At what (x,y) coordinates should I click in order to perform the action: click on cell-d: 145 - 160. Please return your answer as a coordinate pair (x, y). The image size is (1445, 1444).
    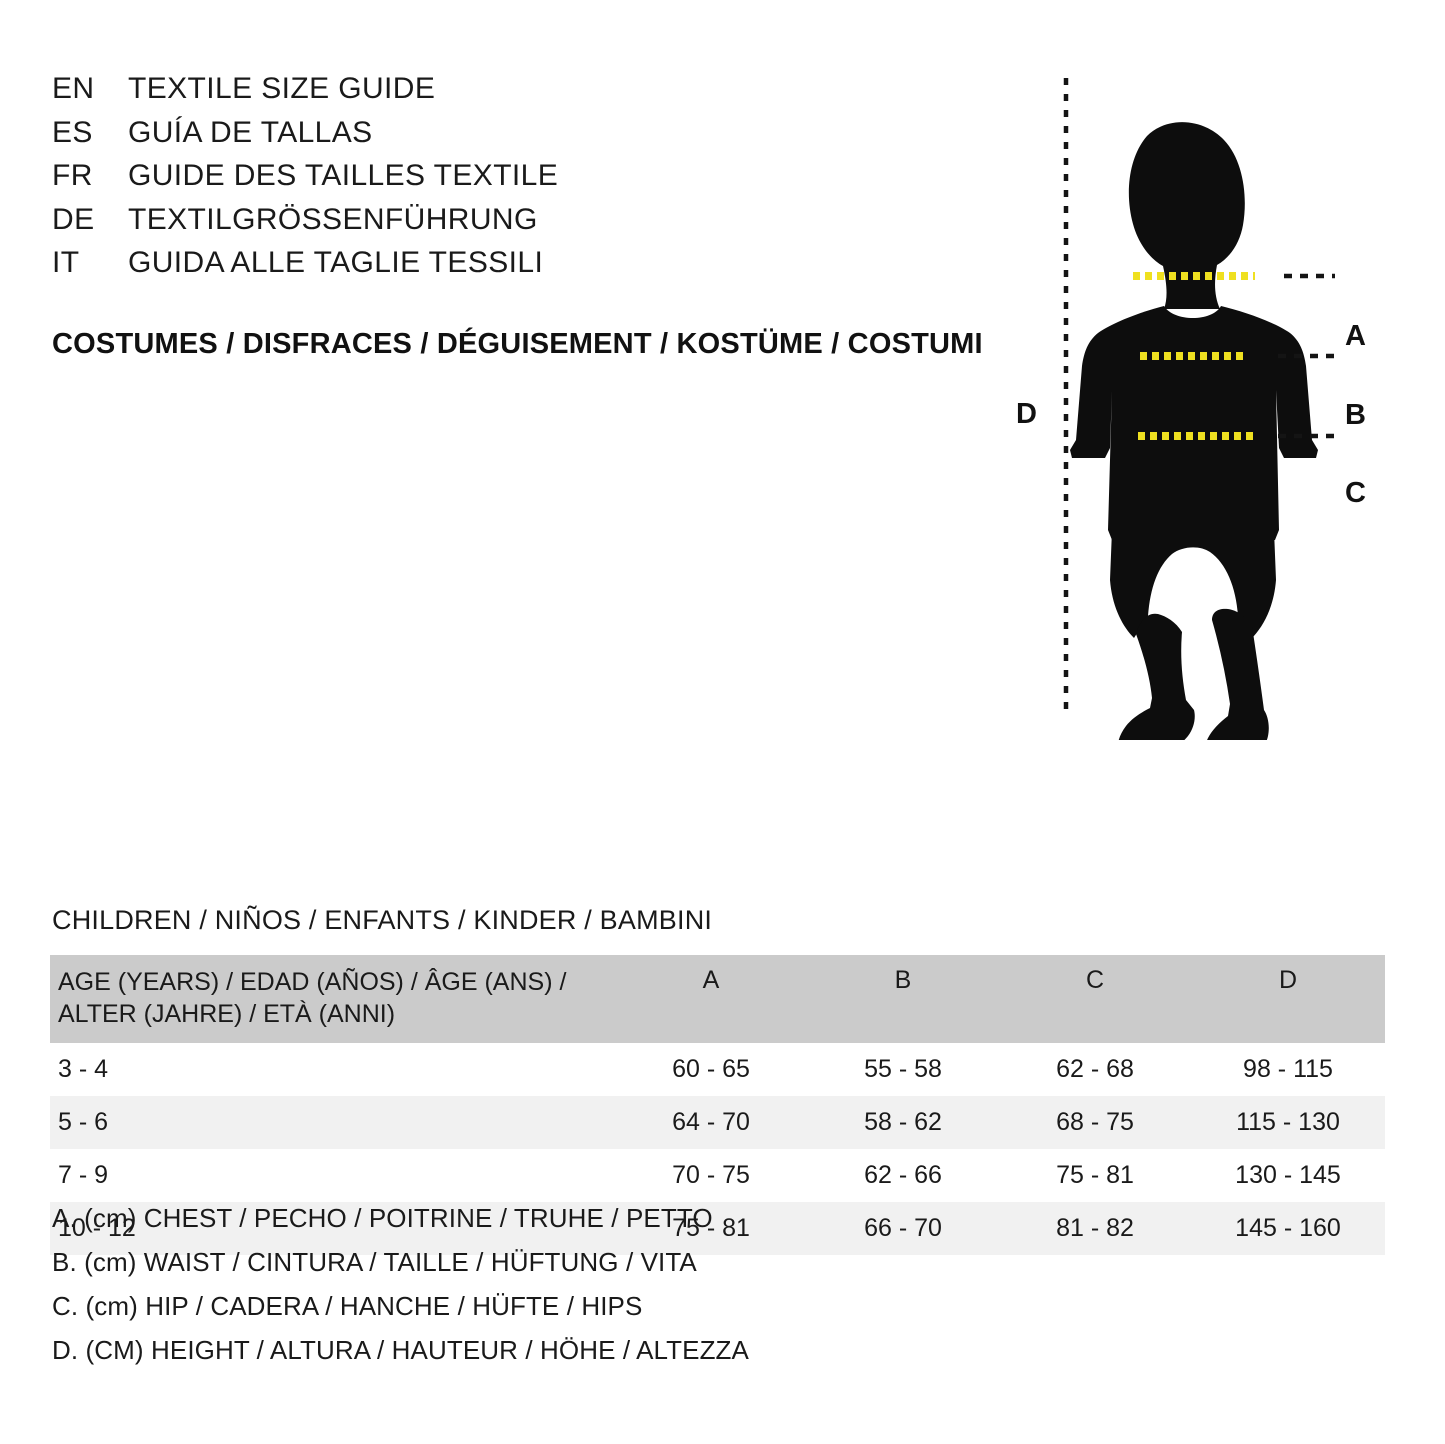
    Looking at the image, I should click on (1288, 1228).